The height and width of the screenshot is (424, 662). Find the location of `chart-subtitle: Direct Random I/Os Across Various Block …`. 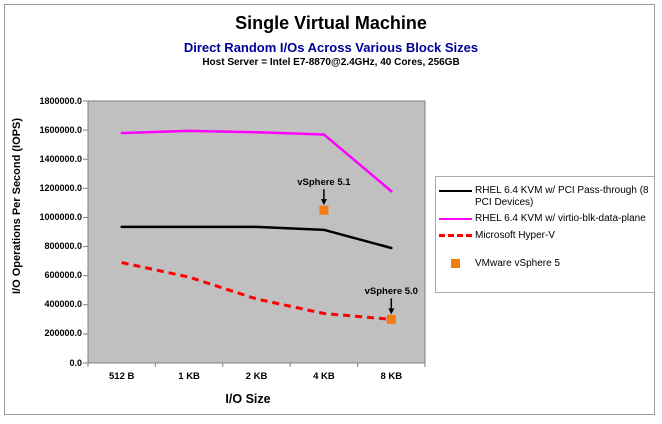

chart-subtitle: Direct Random I/Os Across Various Block … is located at coordinates (331, 47).